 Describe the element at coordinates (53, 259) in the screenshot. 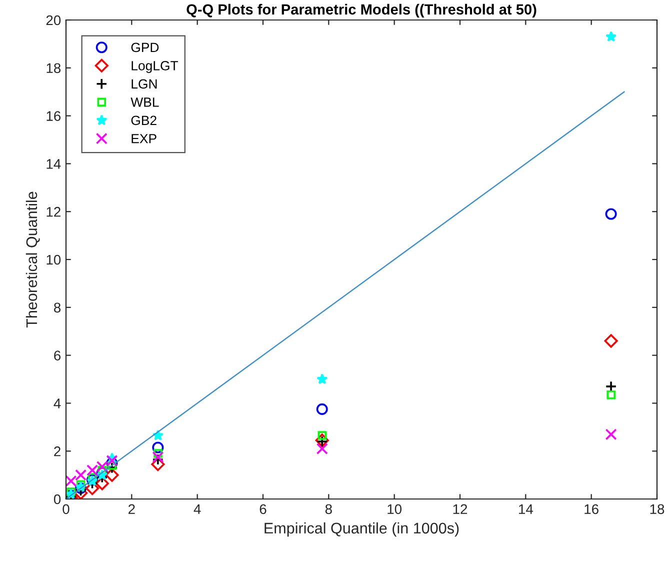

I see `y-tick-label: 10` at that location.